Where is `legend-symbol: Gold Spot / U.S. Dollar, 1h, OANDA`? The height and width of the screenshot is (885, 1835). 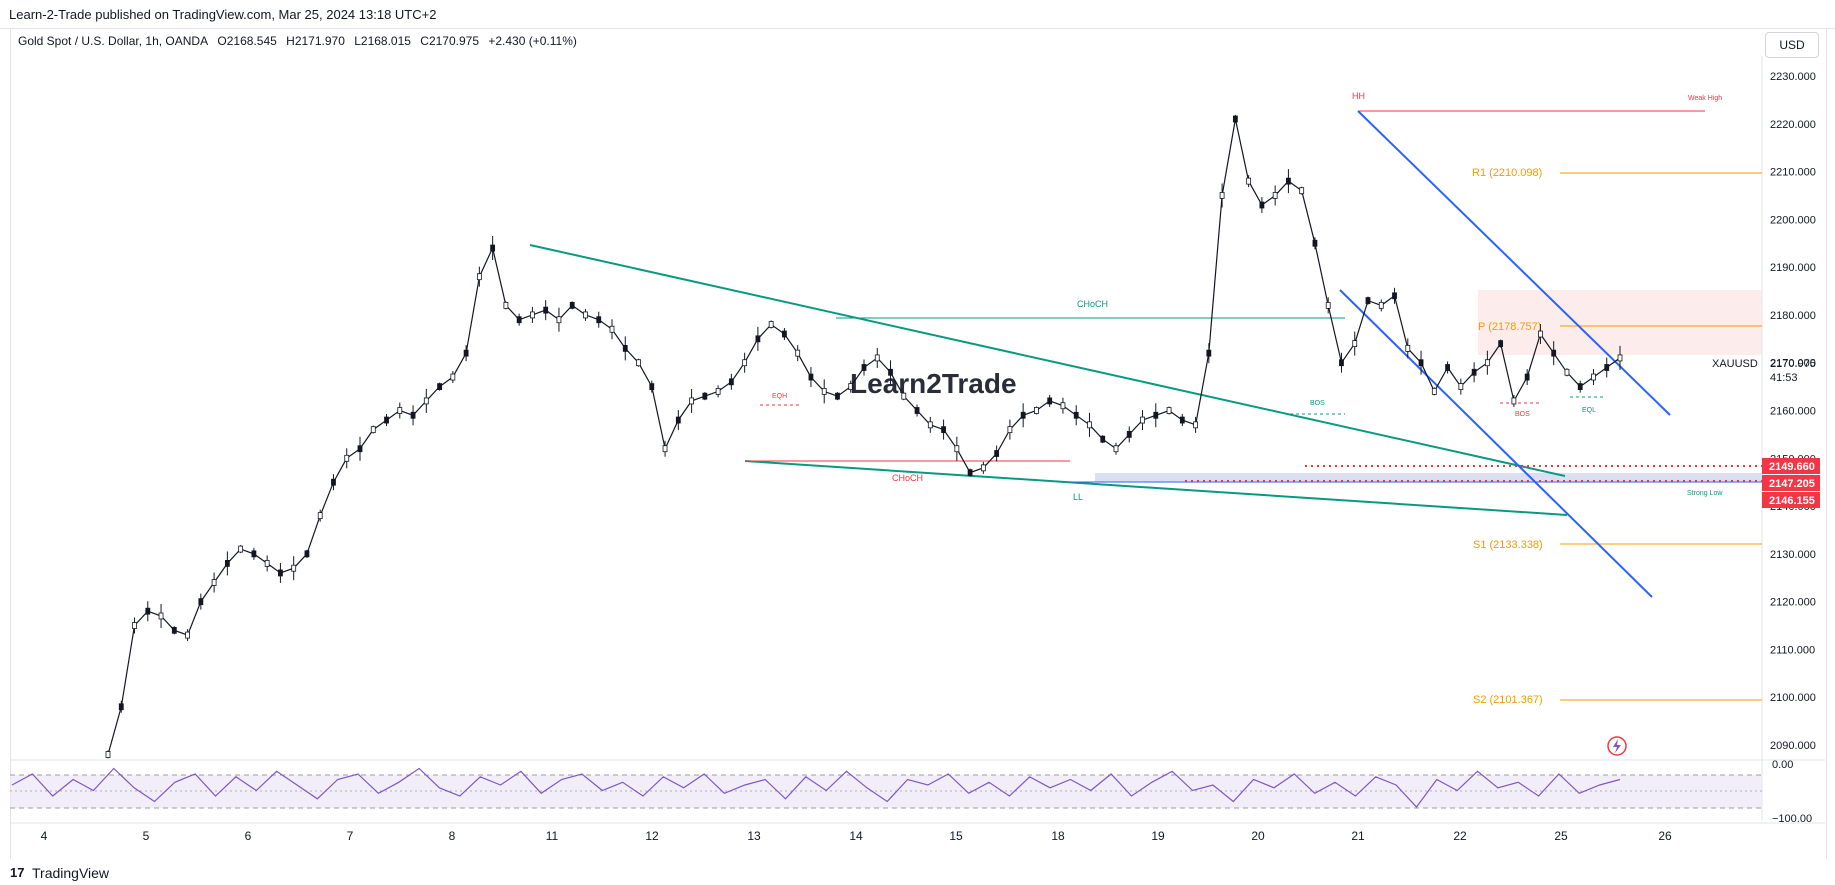 legend-symbol: Gold Spot / U.S. Dollar, 1h, OANDA is located at coordinates (113, 41).